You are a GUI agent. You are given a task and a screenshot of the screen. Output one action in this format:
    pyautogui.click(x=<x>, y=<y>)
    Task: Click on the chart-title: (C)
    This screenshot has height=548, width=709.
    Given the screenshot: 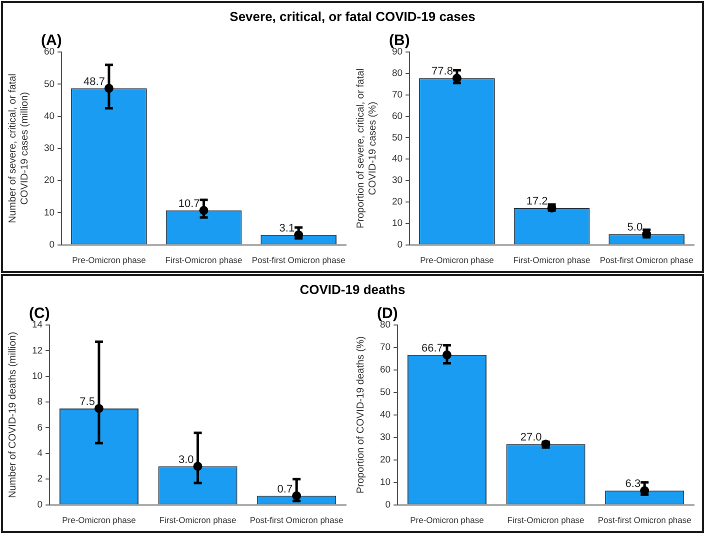 What is the action you would take?
    pyautogui.click(x=39, y=313)
    